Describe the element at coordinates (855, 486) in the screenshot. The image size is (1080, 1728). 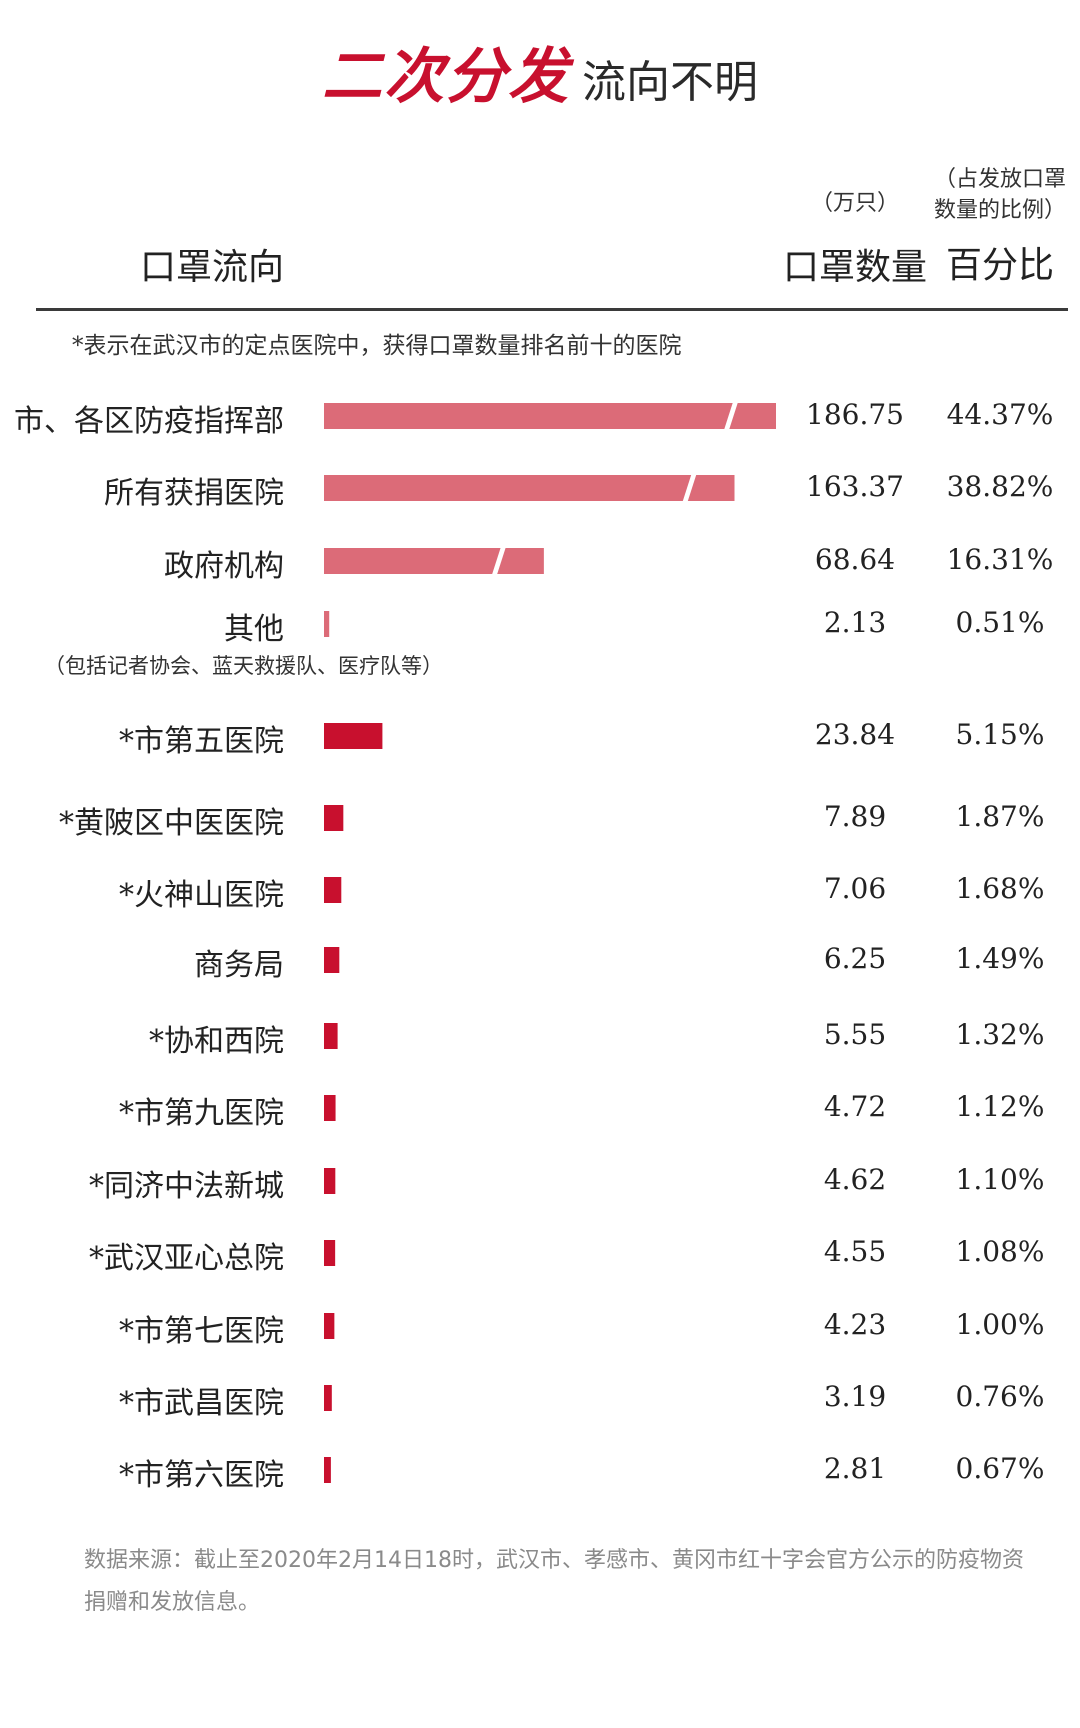
I see `value-label: 163.37` at that location.